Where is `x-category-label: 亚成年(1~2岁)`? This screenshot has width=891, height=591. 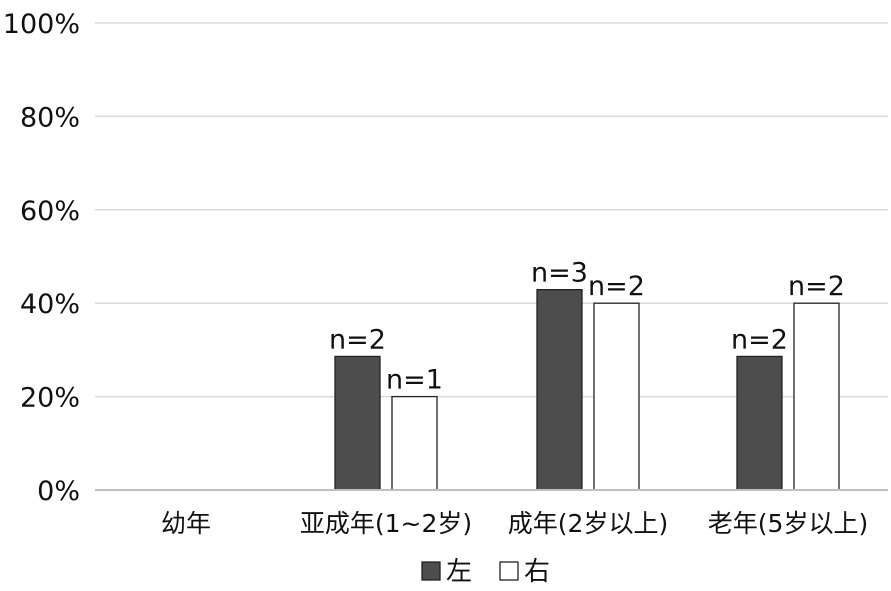
x-category-label: 亚成年(1~2岁) is located at coordinates (386, 523).